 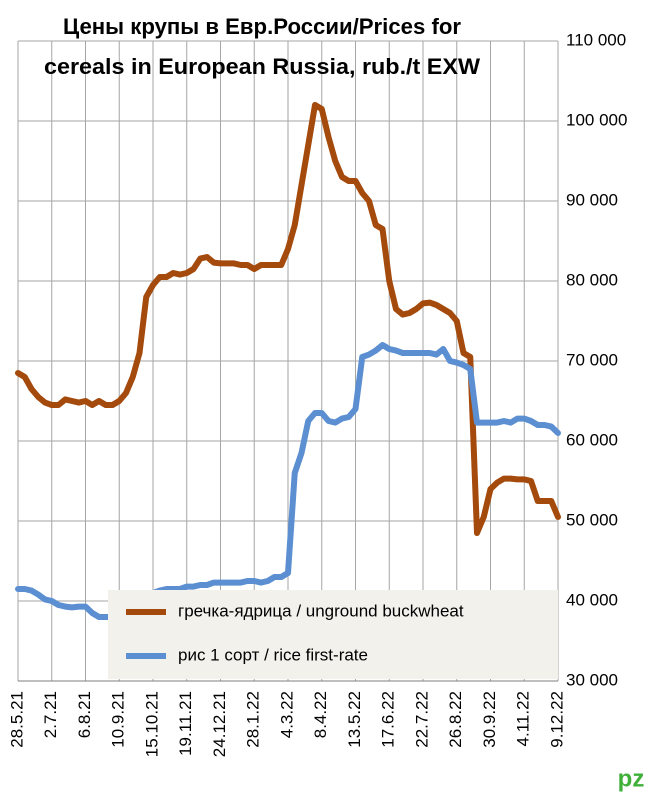 What do you see at coordinates (16, 719) in the screenshot?
I see `x-tick-label: 28.5.21` at bounding box center [16, 719].